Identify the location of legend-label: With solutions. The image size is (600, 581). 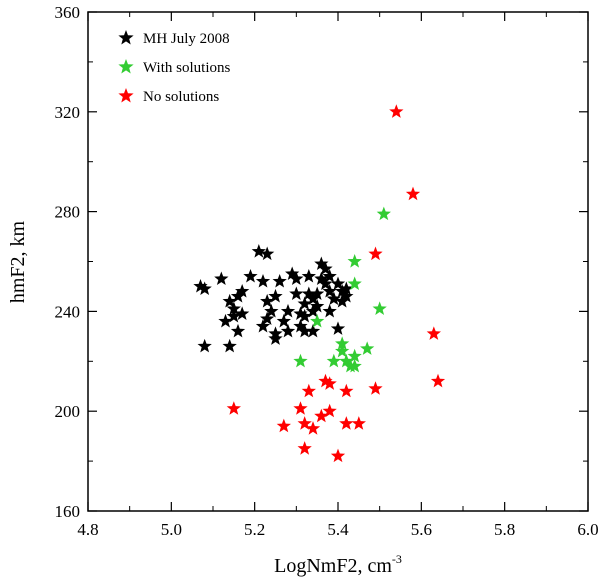
(186, 68).